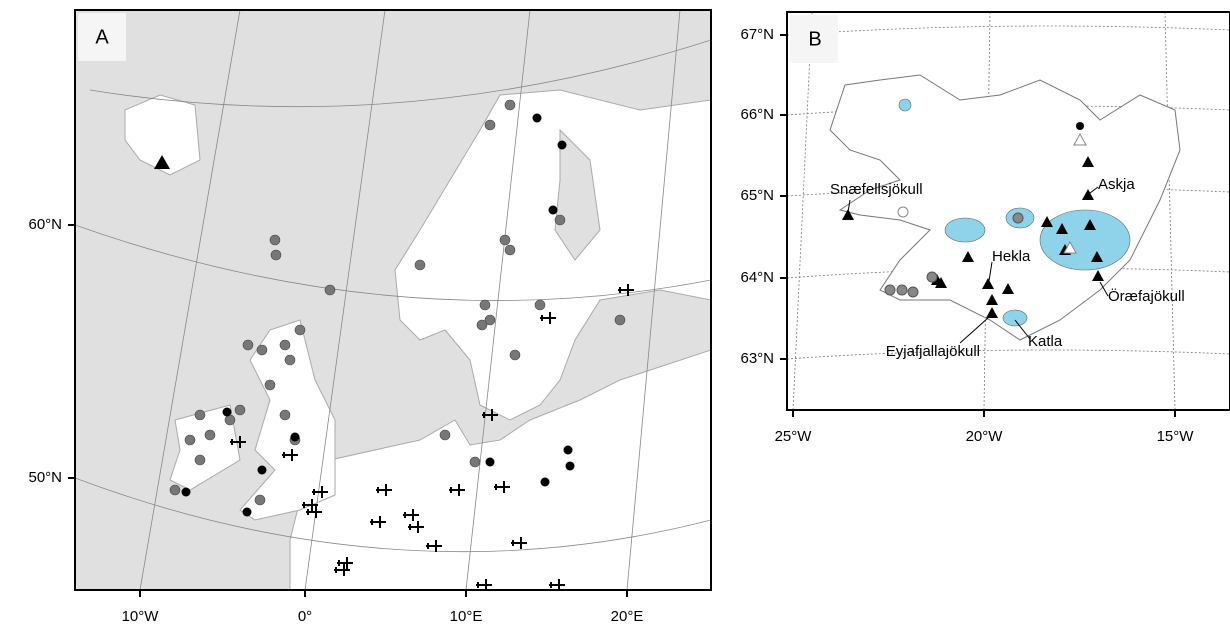 Image resolution: width=1230 pixels, height=635 pixels. What do you see at coordinates (466, 616) in the screenshot?
I see `x-tick-label: 10°E` at bounding box center [466, 616].